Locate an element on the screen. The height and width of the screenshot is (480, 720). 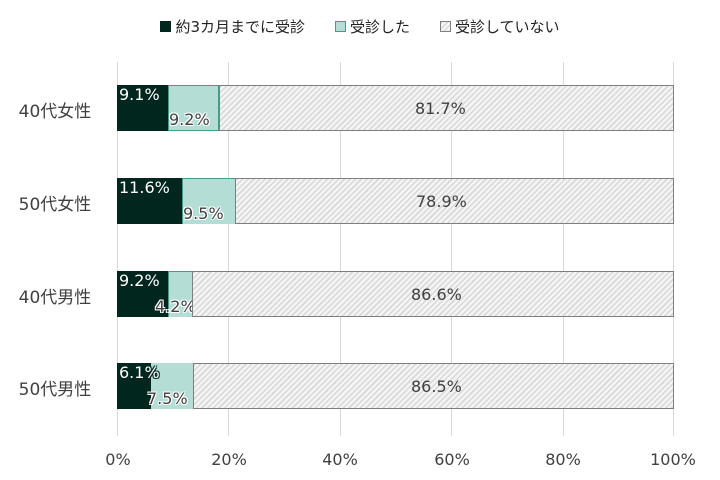
chart-legend: 約3カ月までに受診 受診した 受診していない is located at coordinates (360, 26).